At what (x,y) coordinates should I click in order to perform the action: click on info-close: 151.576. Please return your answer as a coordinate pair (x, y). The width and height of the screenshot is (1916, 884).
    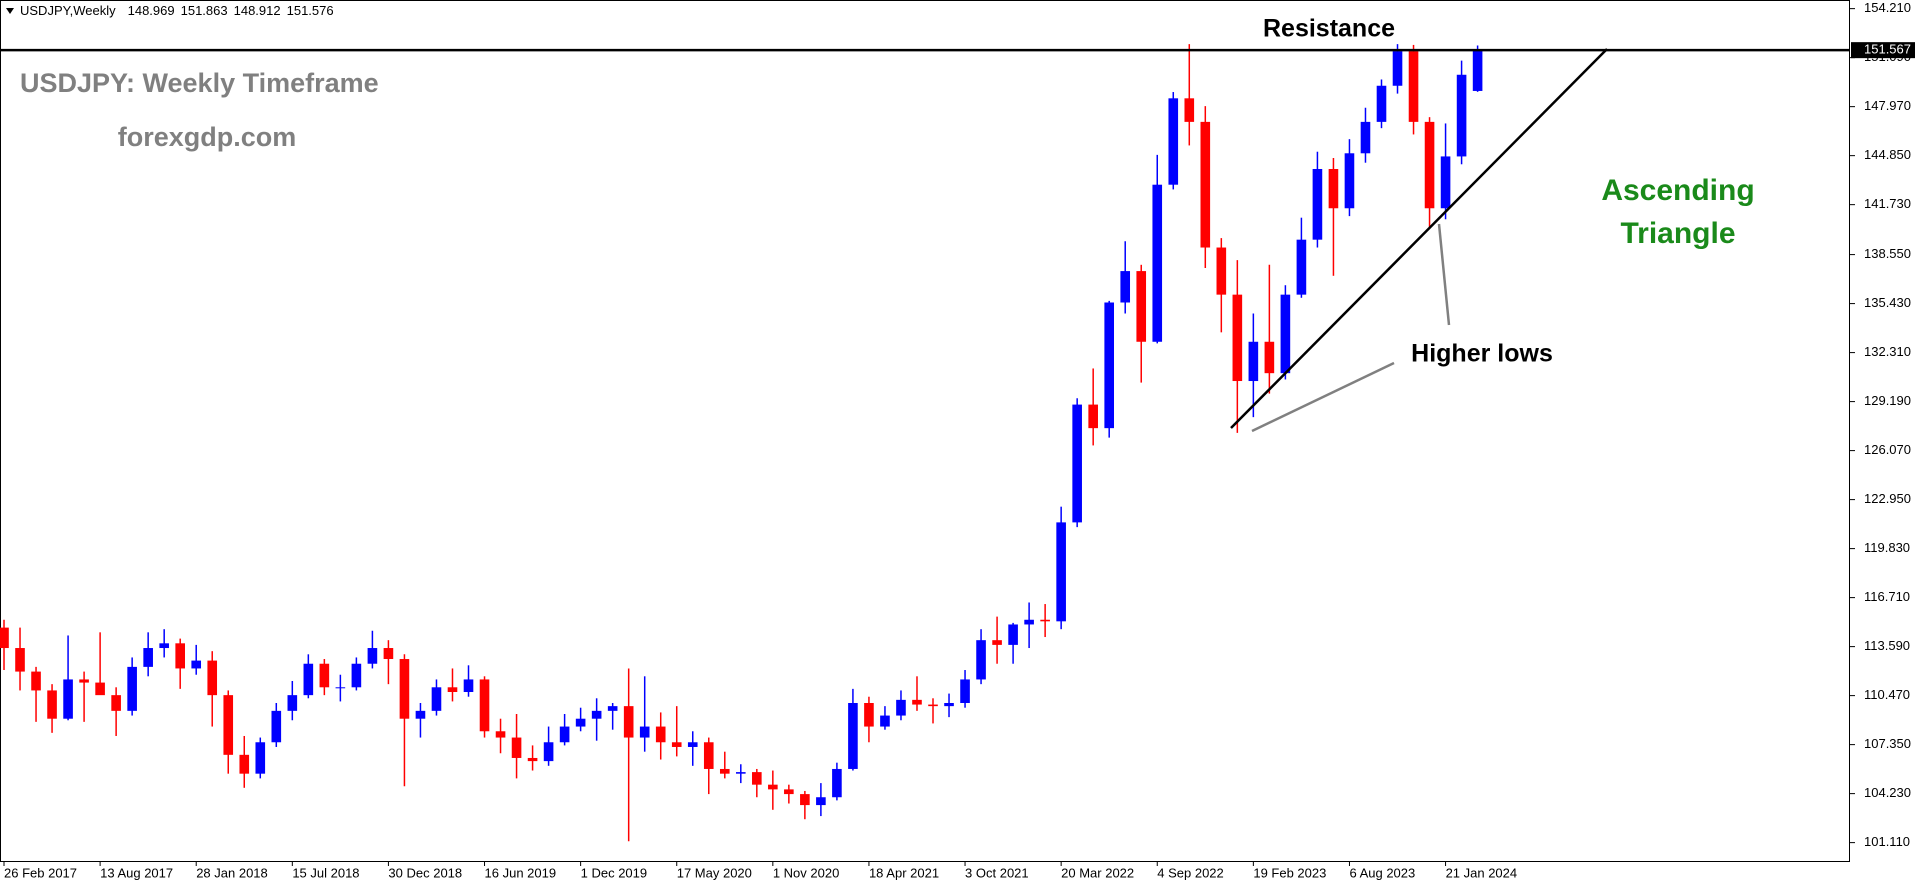
    Looking at the image, I should click on (310, 10).